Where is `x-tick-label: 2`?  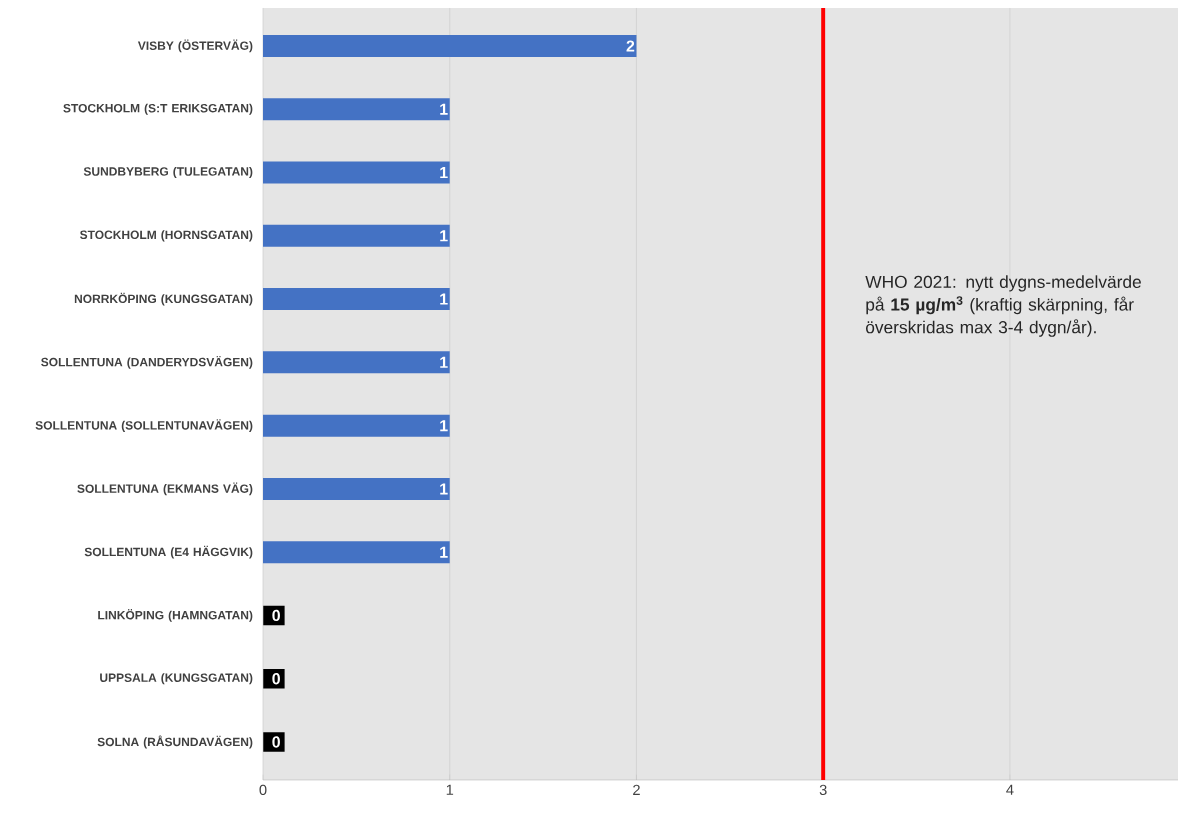 x-tick-label: 2 is located at coordinates (636, 789).